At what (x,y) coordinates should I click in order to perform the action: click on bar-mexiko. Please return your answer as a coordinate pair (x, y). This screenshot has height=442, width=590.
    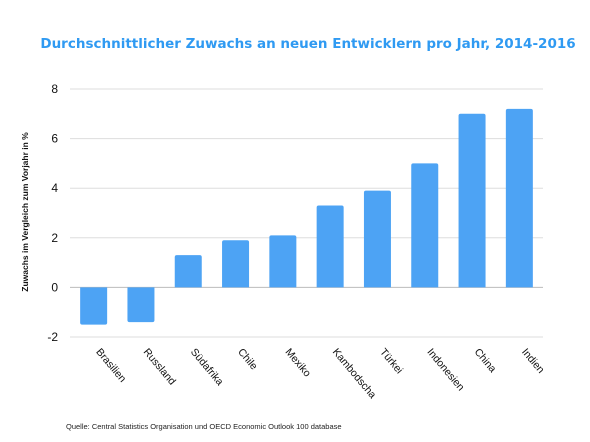
    Looking at the image, I should click on (283, 261).